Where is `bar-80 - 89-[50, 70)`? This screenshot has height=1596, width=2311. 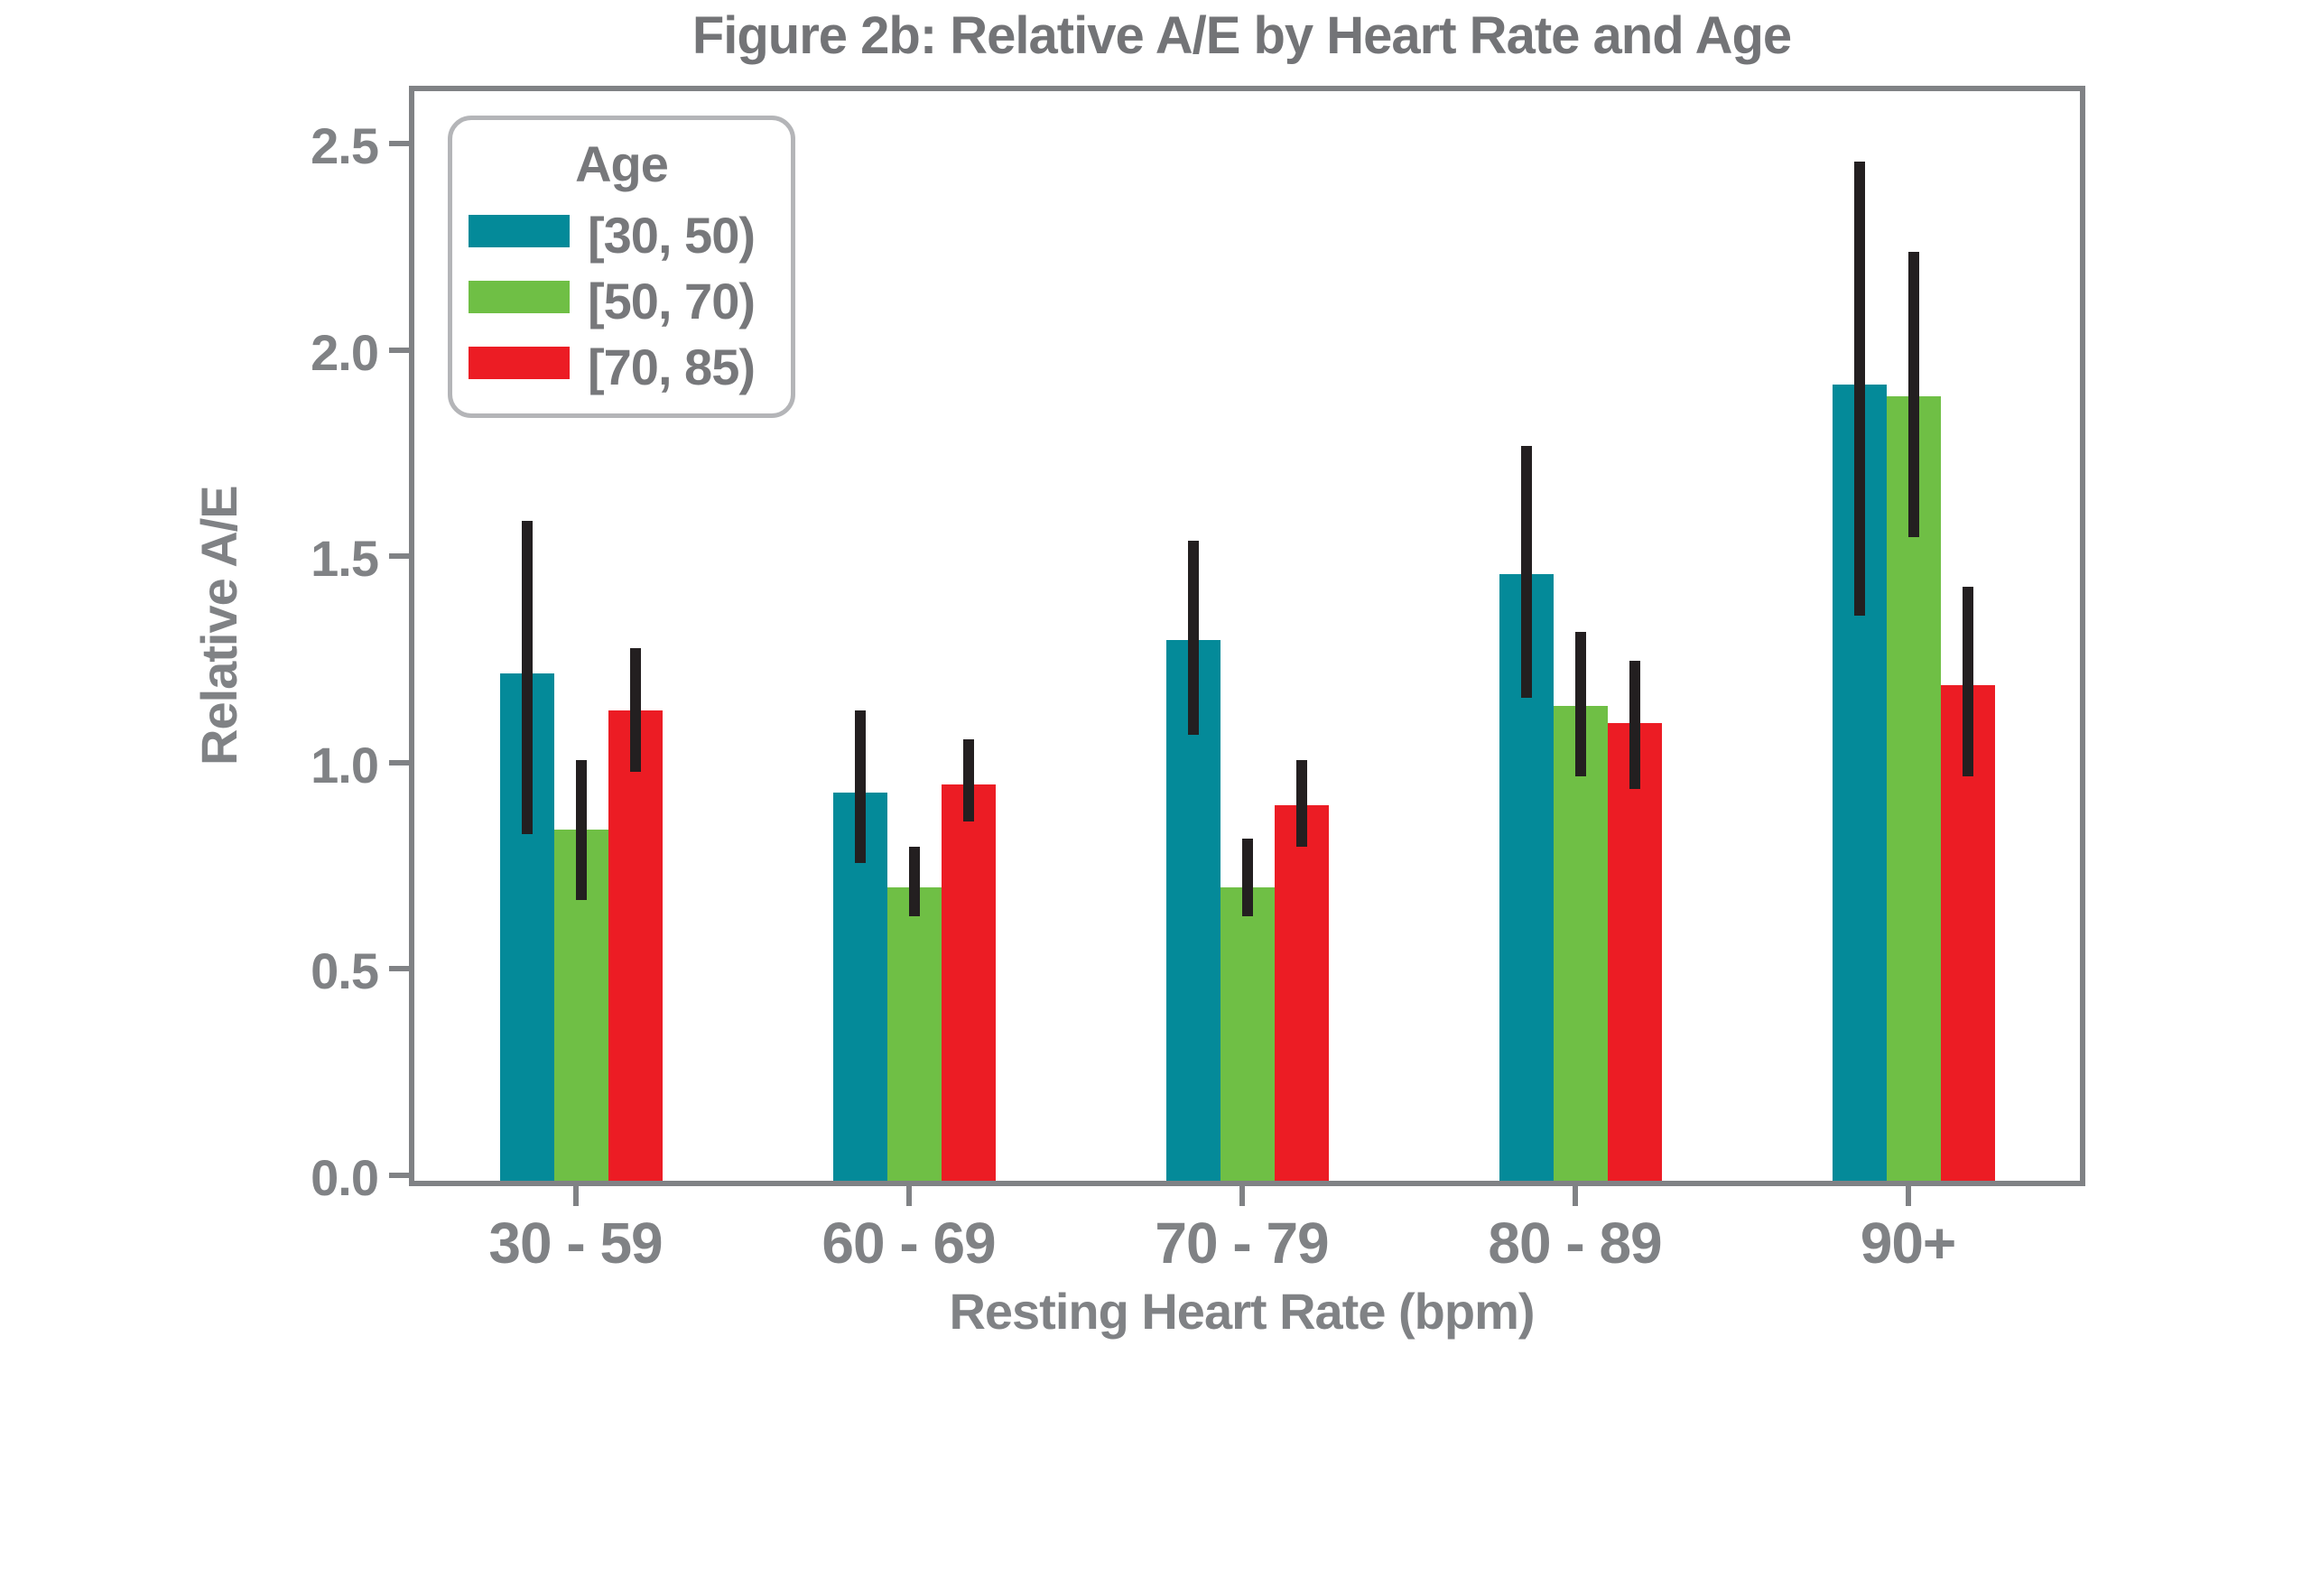 bar-80 - 89-[50, 70) is located at coordinates (1580, 944).